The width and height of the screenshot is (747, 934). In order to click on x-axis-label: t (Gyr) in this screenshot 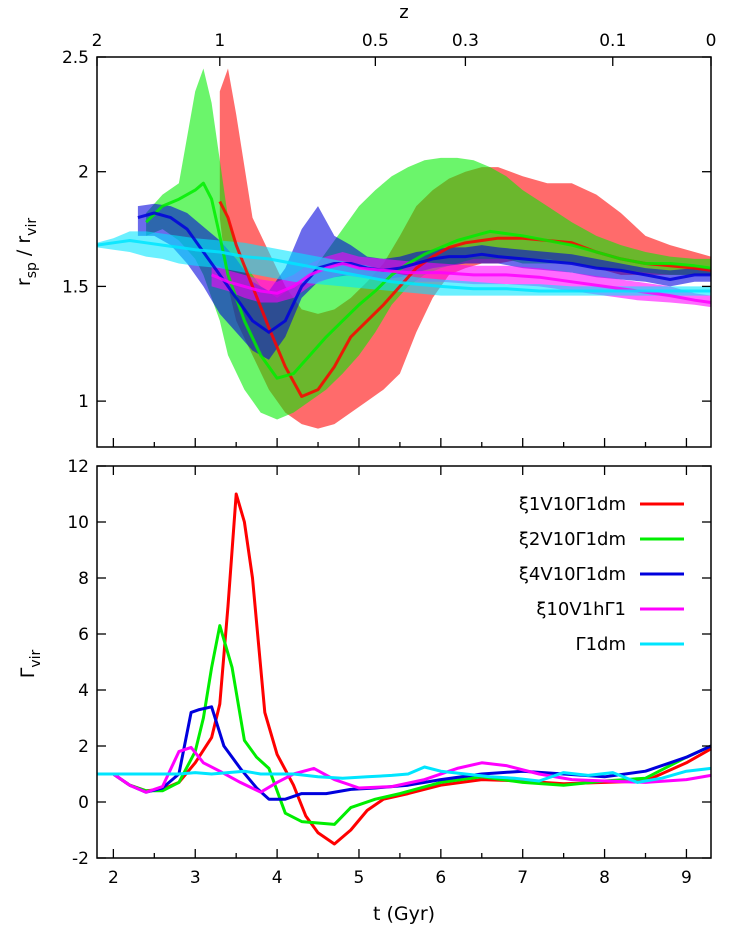, I will do `click(404, 914)`.